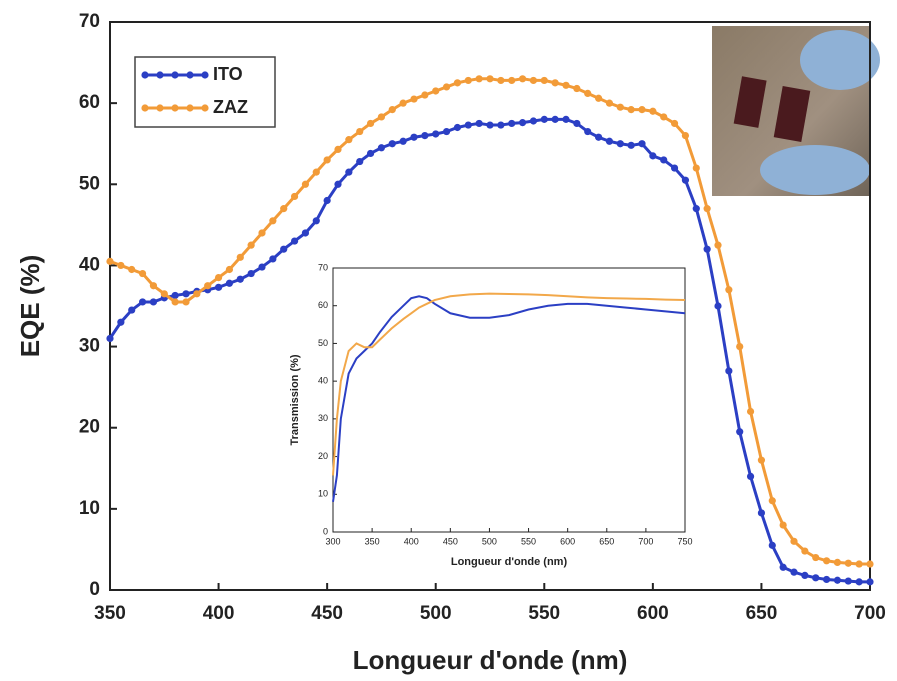  What do you see at coordinates (489, 541) in the screenshot?
I see `x-tick-label: 500` at bounding box center [489, 541].